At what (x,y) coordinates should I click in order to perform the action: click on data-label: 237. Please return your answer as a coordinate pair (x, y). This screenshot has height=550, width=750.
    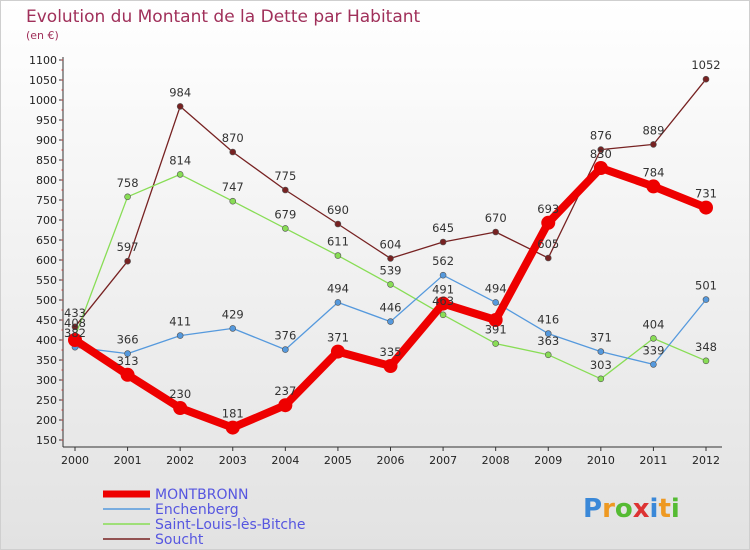
    Looking at the image, I should click on (285, 391).